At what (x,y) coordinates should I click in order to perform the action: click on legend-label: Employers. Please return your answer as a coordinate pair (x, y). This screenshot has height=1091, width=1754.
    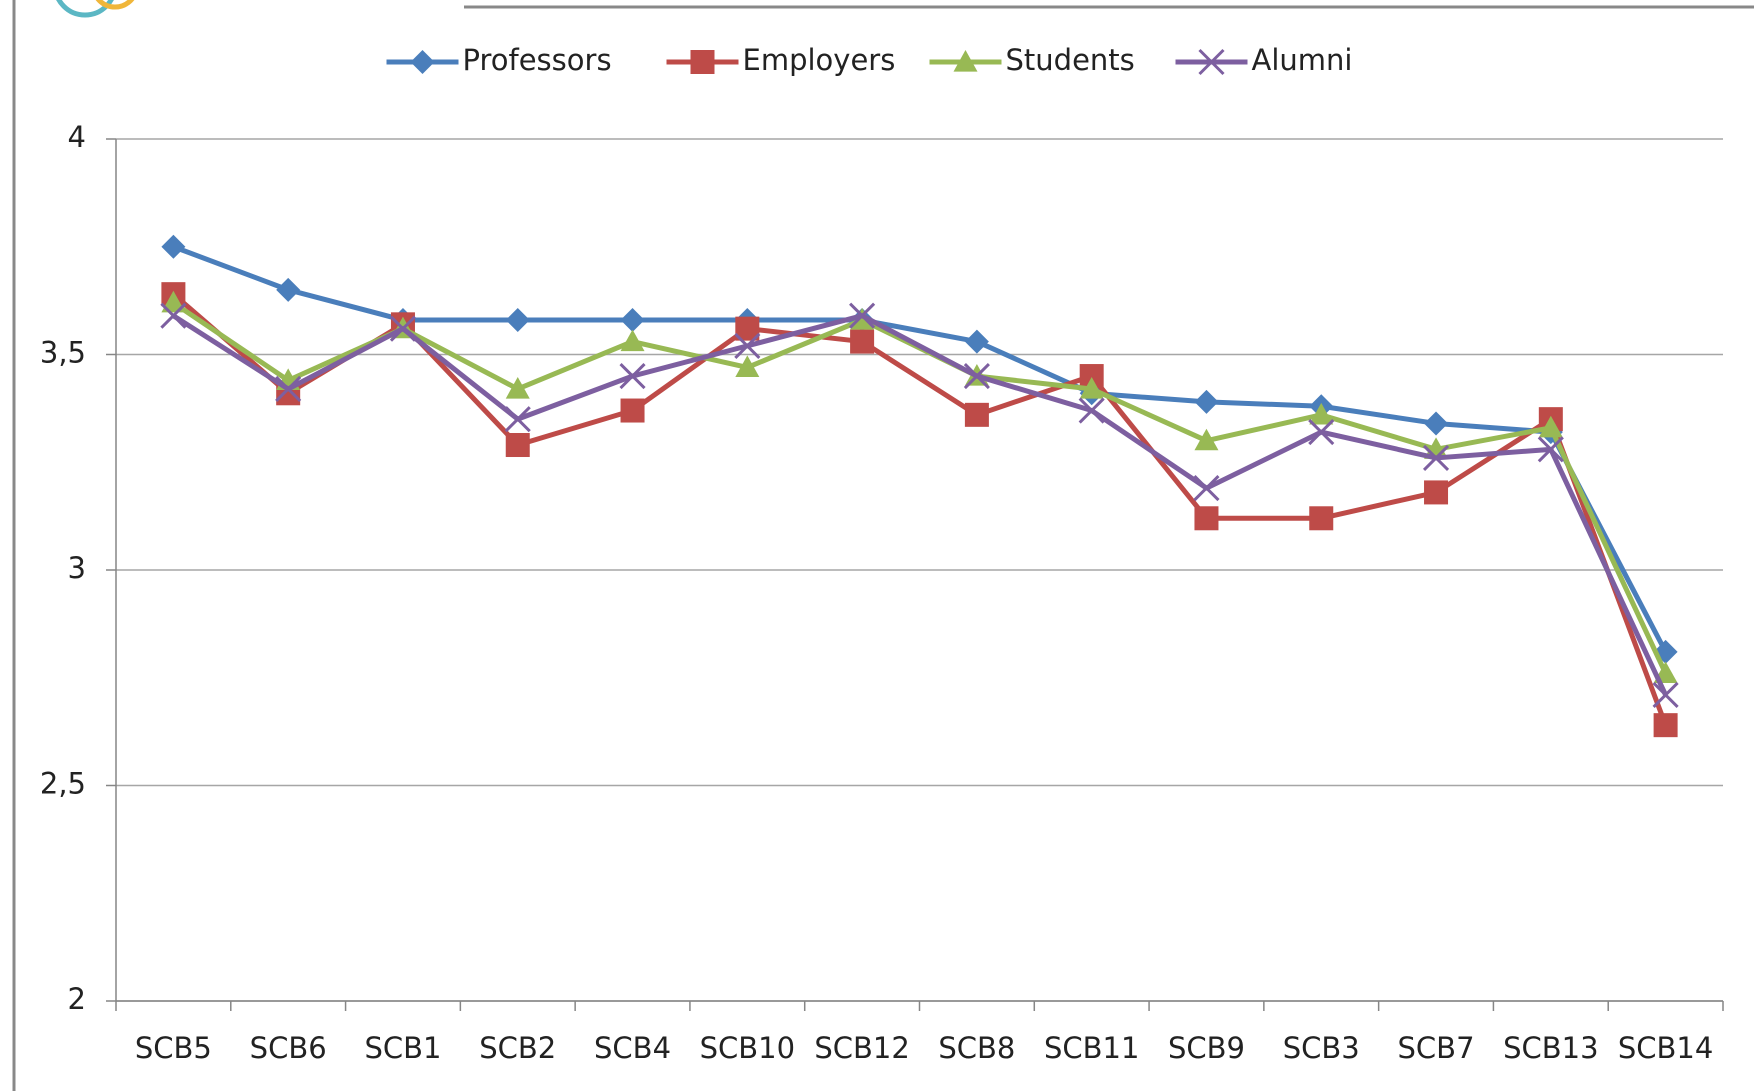
    Looking at the image, I should click on (819, 60).